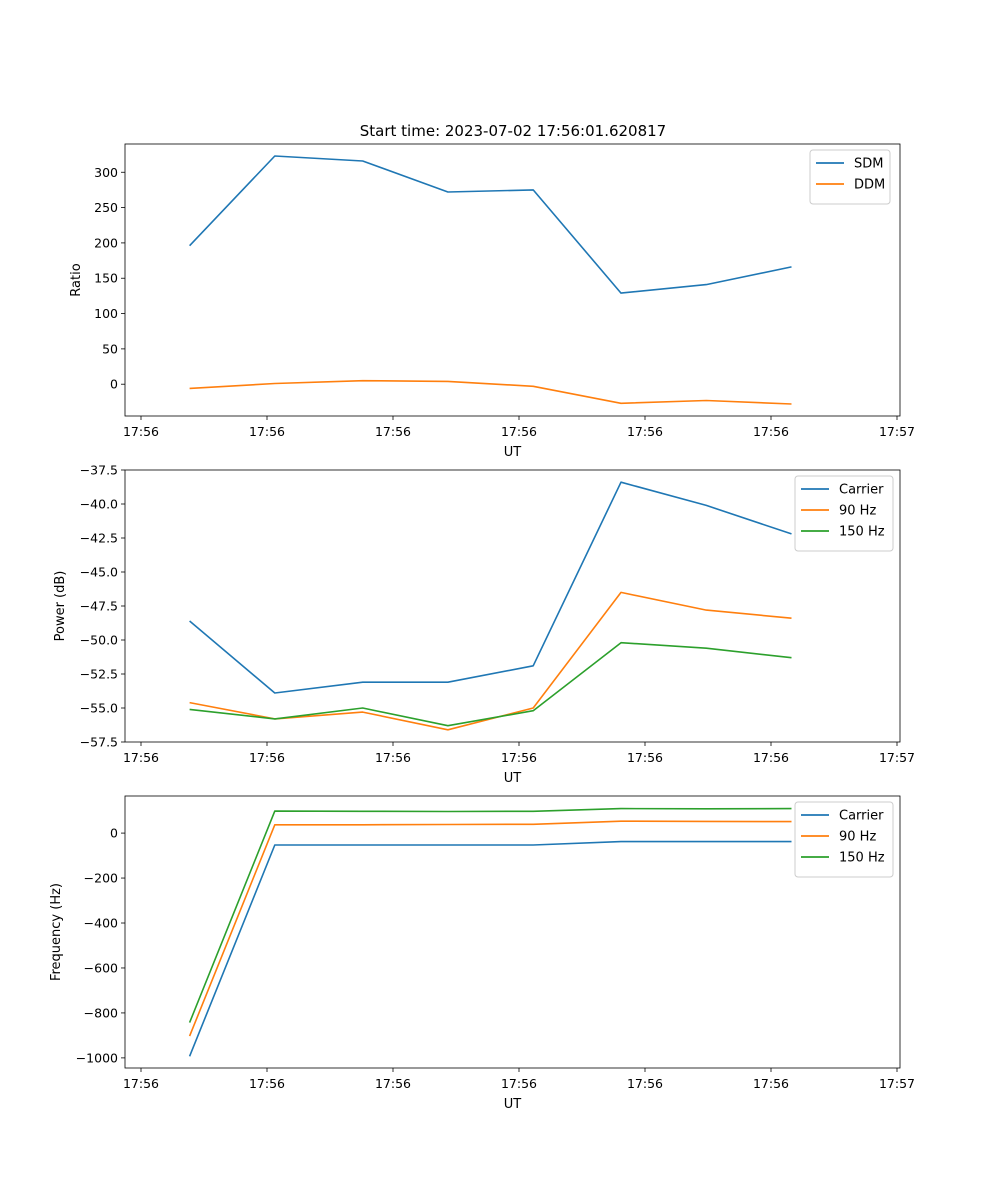 The width and height of the screenshot is (1000, 1200). What do you see at coordinates (850, 177) in the screenshot?
I see `legend: SDM DDM` at bounding box center [850, 177].